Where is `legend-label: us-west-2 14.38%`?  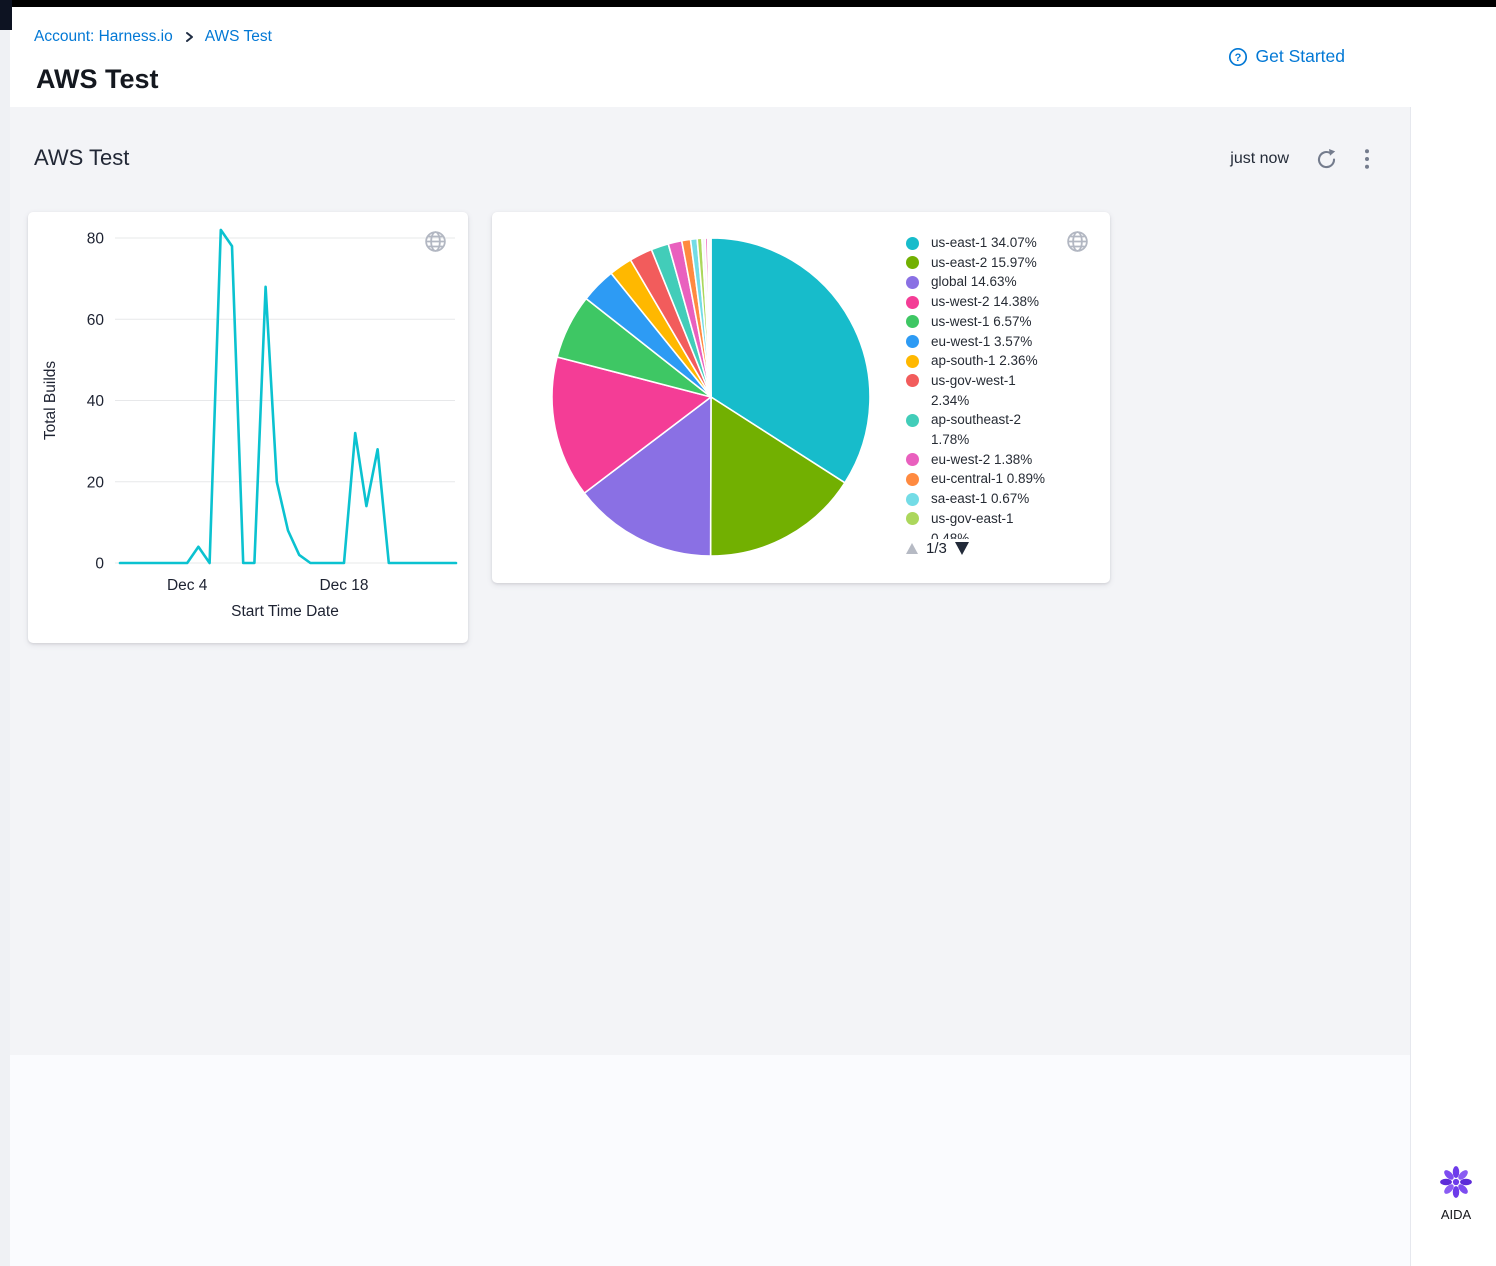 legend-label: us-west-2 14.38% is located at coordinates (985, 302).